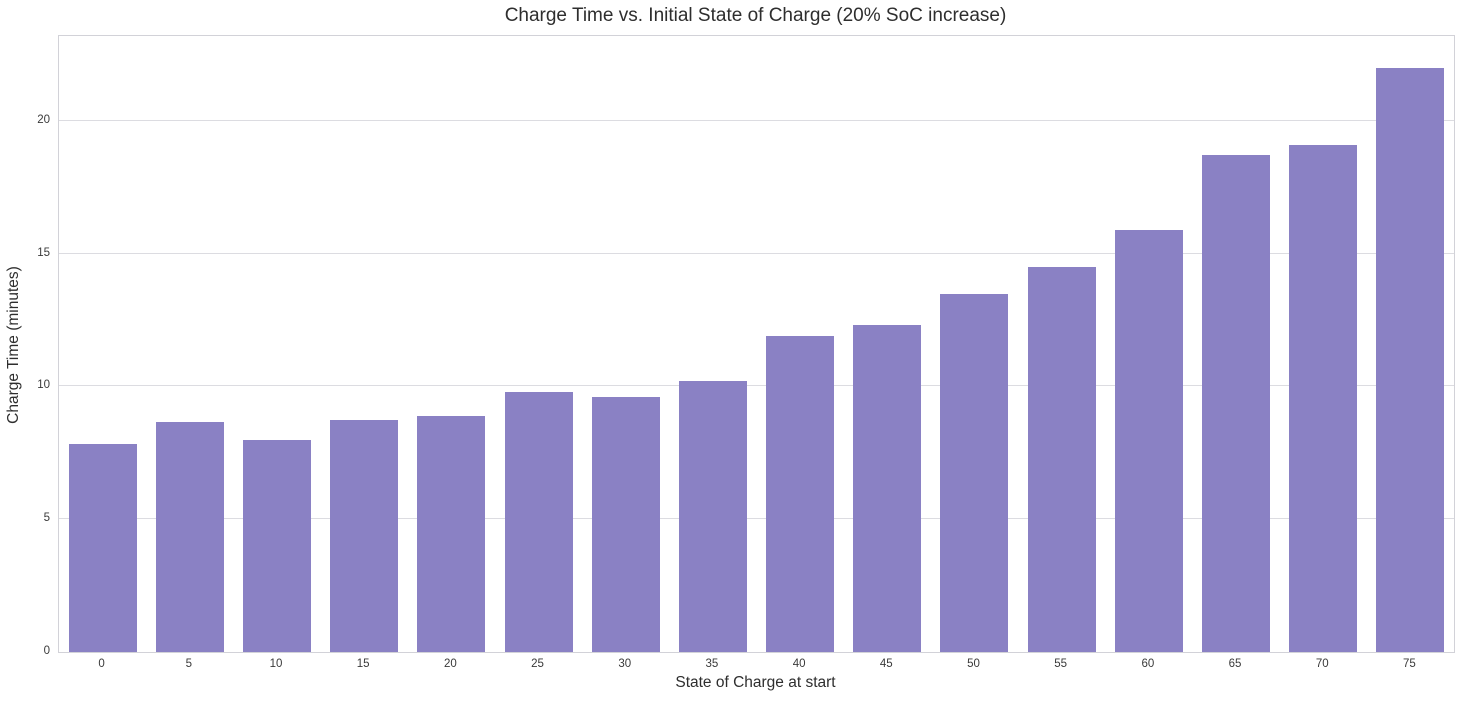 Image resolution: width=1463 pixels, height=707 pixels. I want to click on y-axis-label: Charge Time (minutes), so click(13, 345).